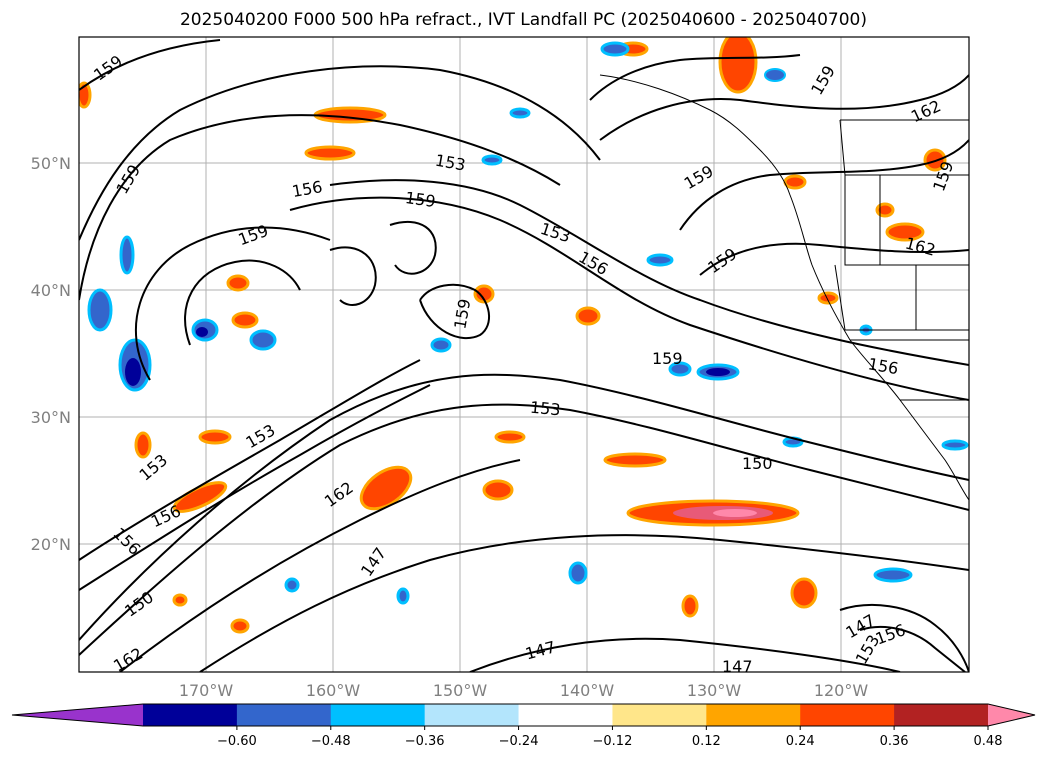 The image size is (1047, 765). Describe the element at coordinates (841, 690) in the screenshot. I see `lon-label: 120°W` at that location.